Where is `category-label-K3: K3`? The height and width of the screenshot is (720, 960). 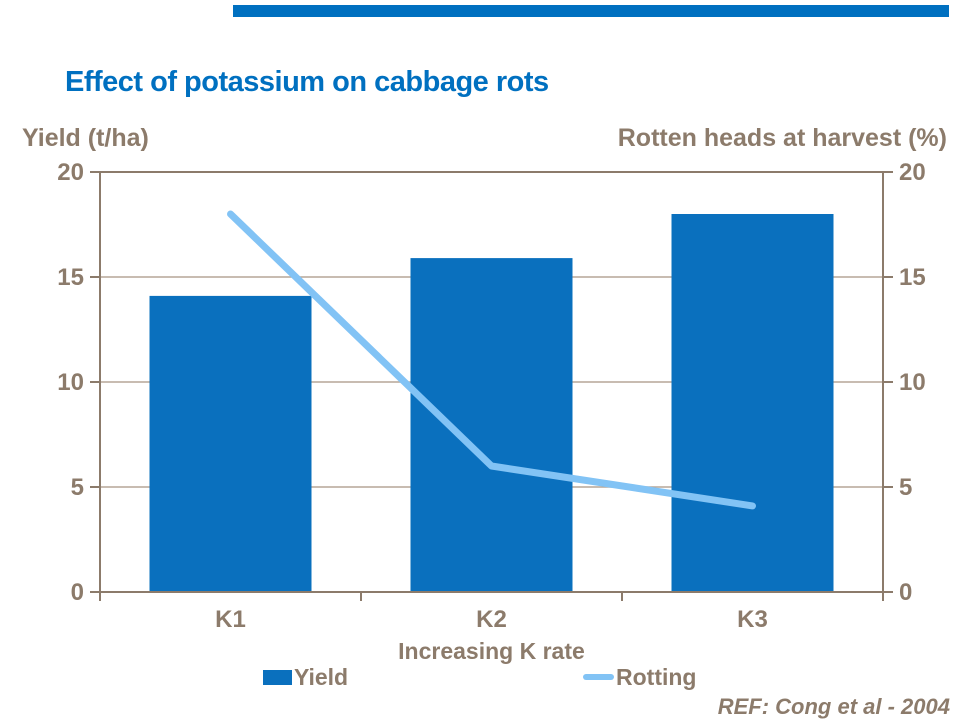 category-label-K3: K3 is located at coordinates (752, 619).